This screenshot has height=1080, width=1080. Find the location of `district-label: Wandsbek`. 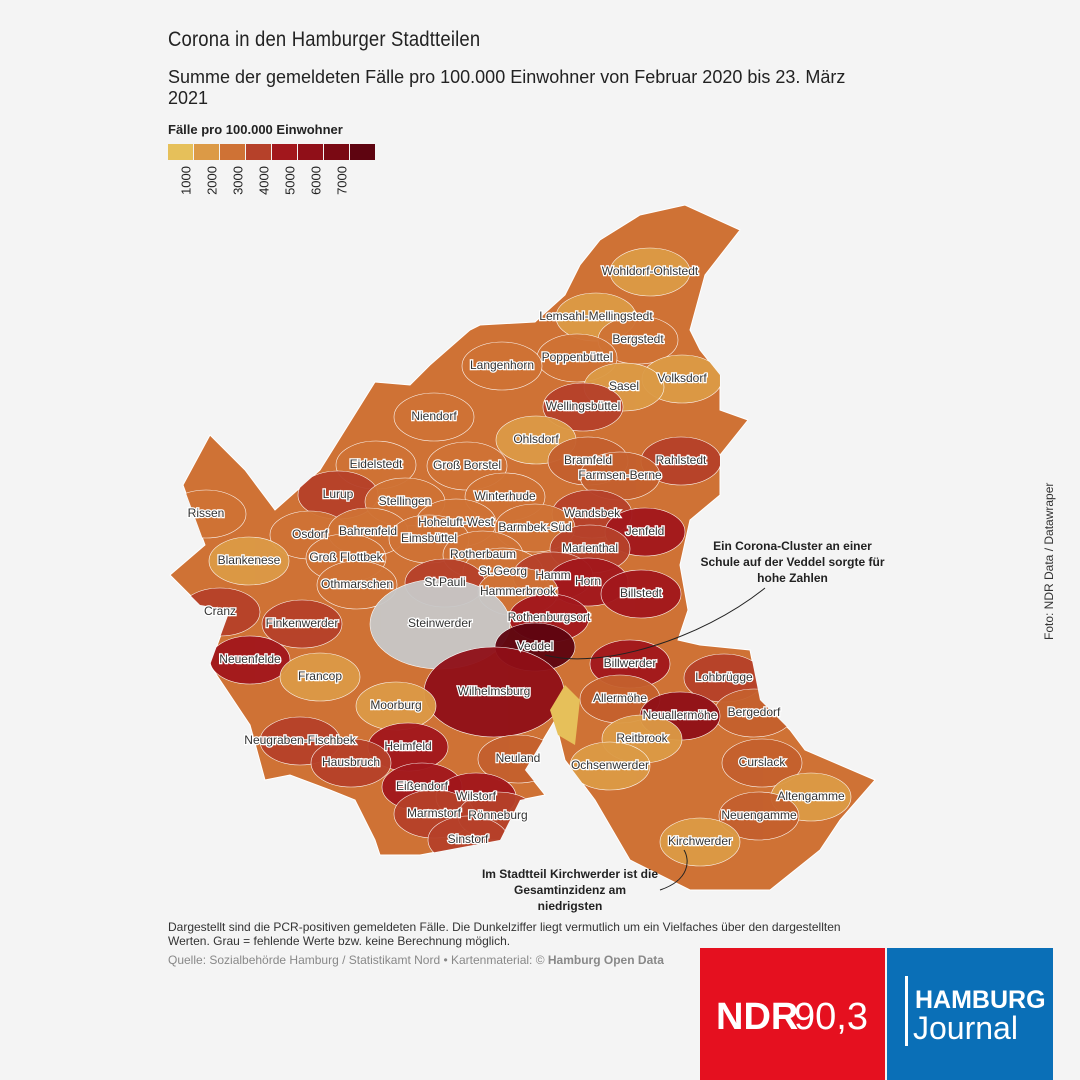

district-label: Wandsbek is located at coordinates (592, 513).